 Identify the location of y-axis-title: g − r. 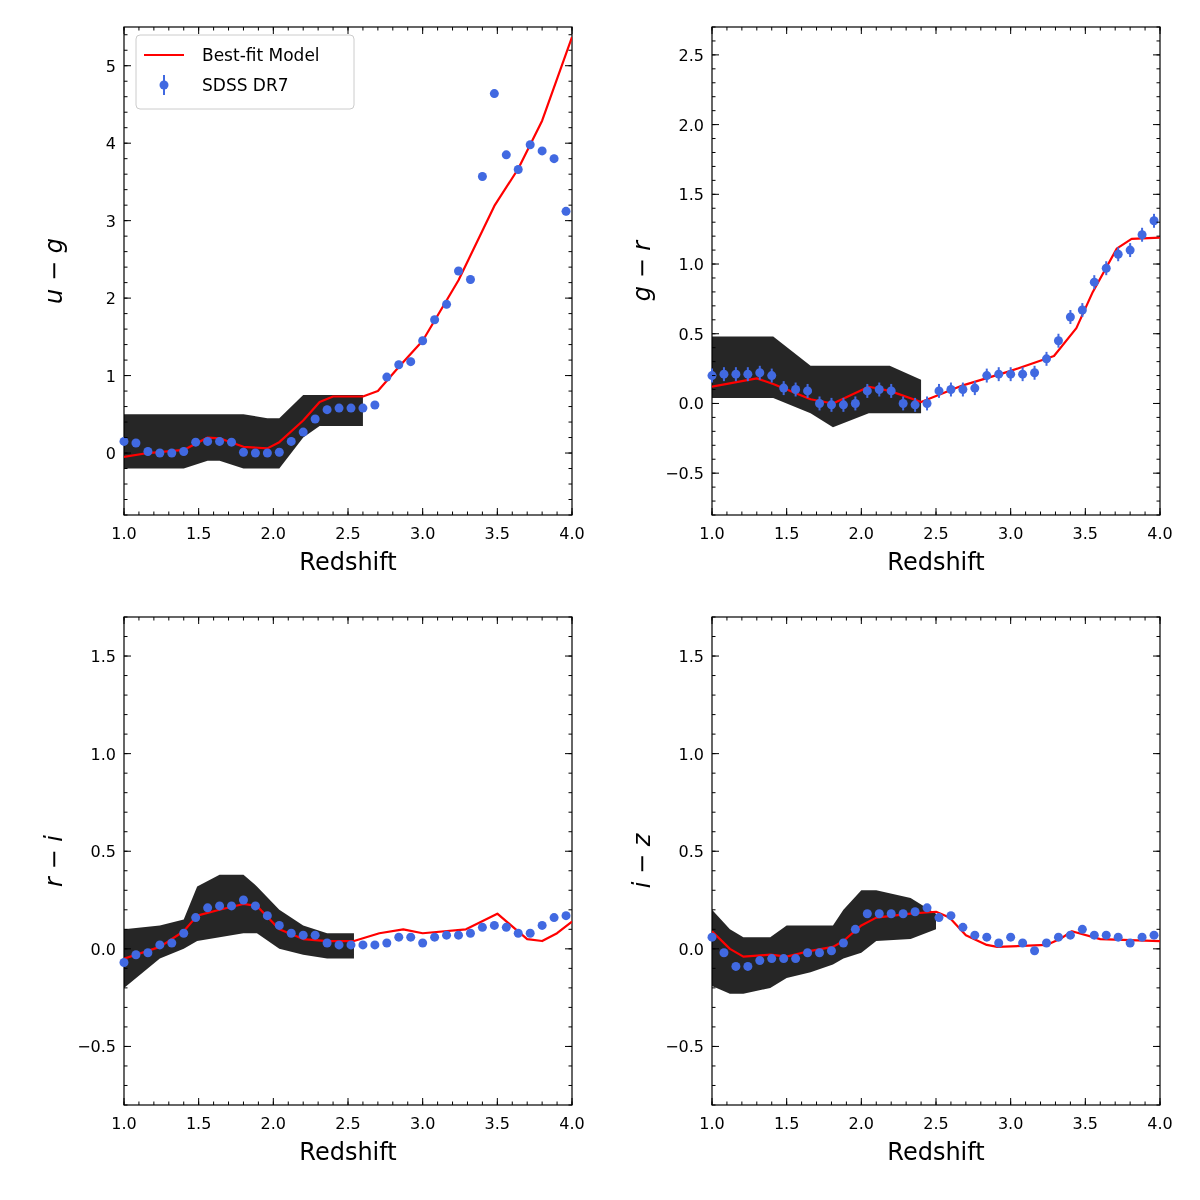
(642, 270).